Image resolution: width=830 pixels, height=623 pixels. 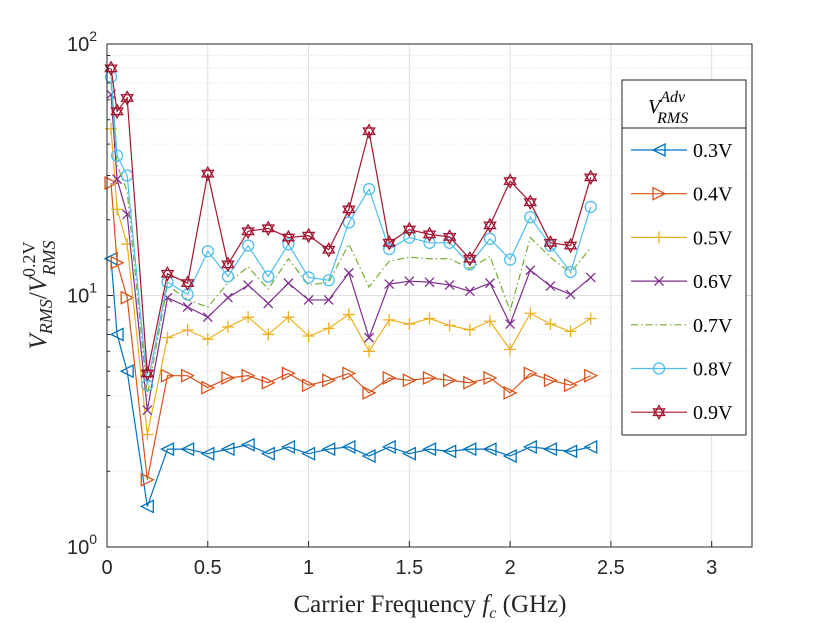 What do you see at coordinates (713, 282) in the screenshot?
I see `legend-label: 0.6V` at bounding box center [713, 282].